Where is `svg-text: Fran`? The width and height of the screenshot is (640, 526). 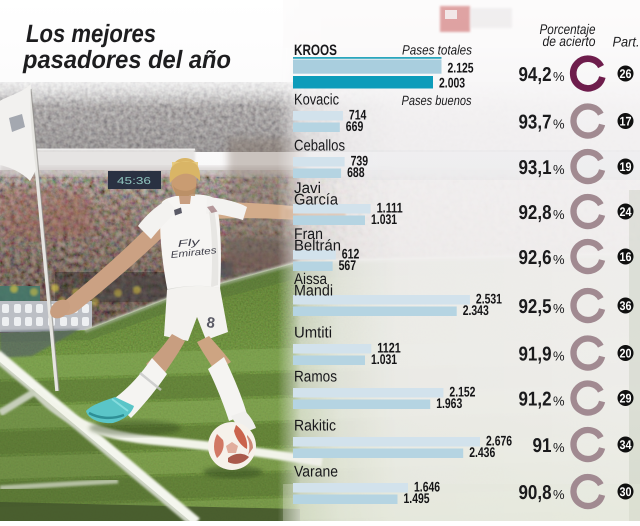
svg-text: Fran is located at coordinates (308, 234).